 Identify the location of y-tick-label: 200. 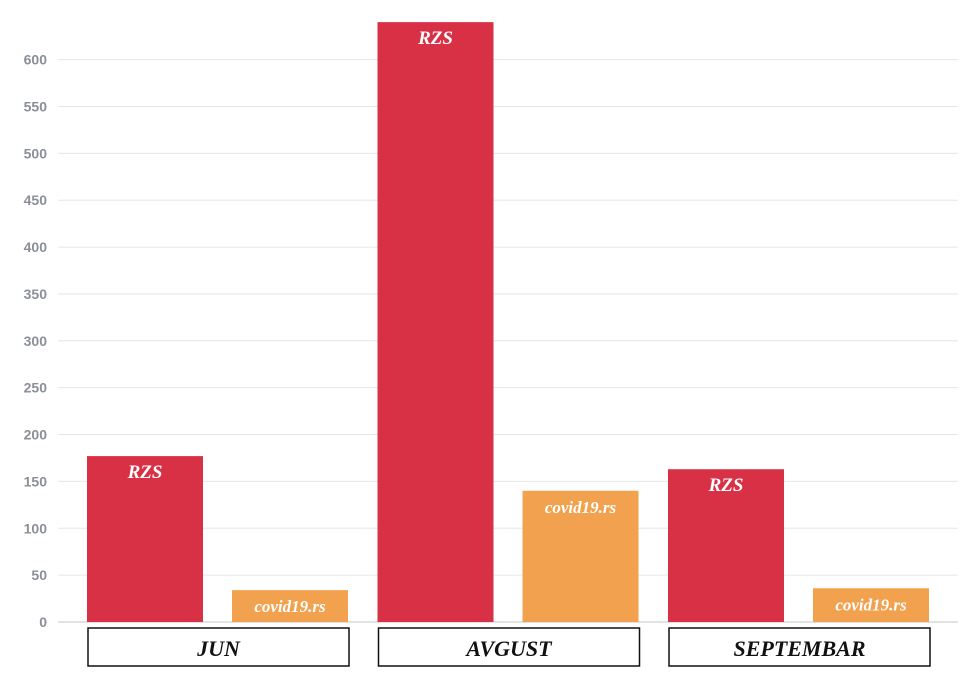
(36, 435).